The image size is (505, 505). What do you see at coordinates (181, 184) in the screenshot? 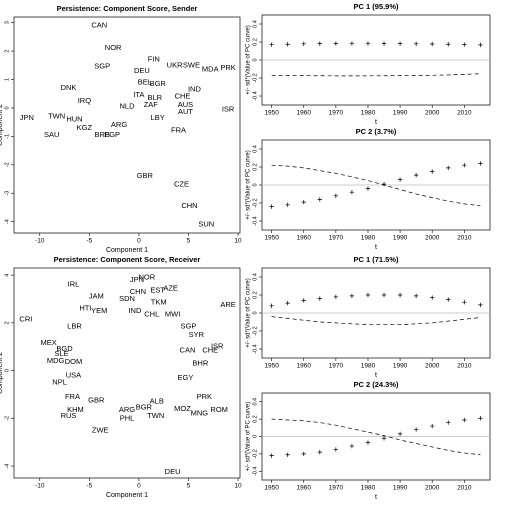
I see `point-label: CZE` at bounding box center [181, 184].